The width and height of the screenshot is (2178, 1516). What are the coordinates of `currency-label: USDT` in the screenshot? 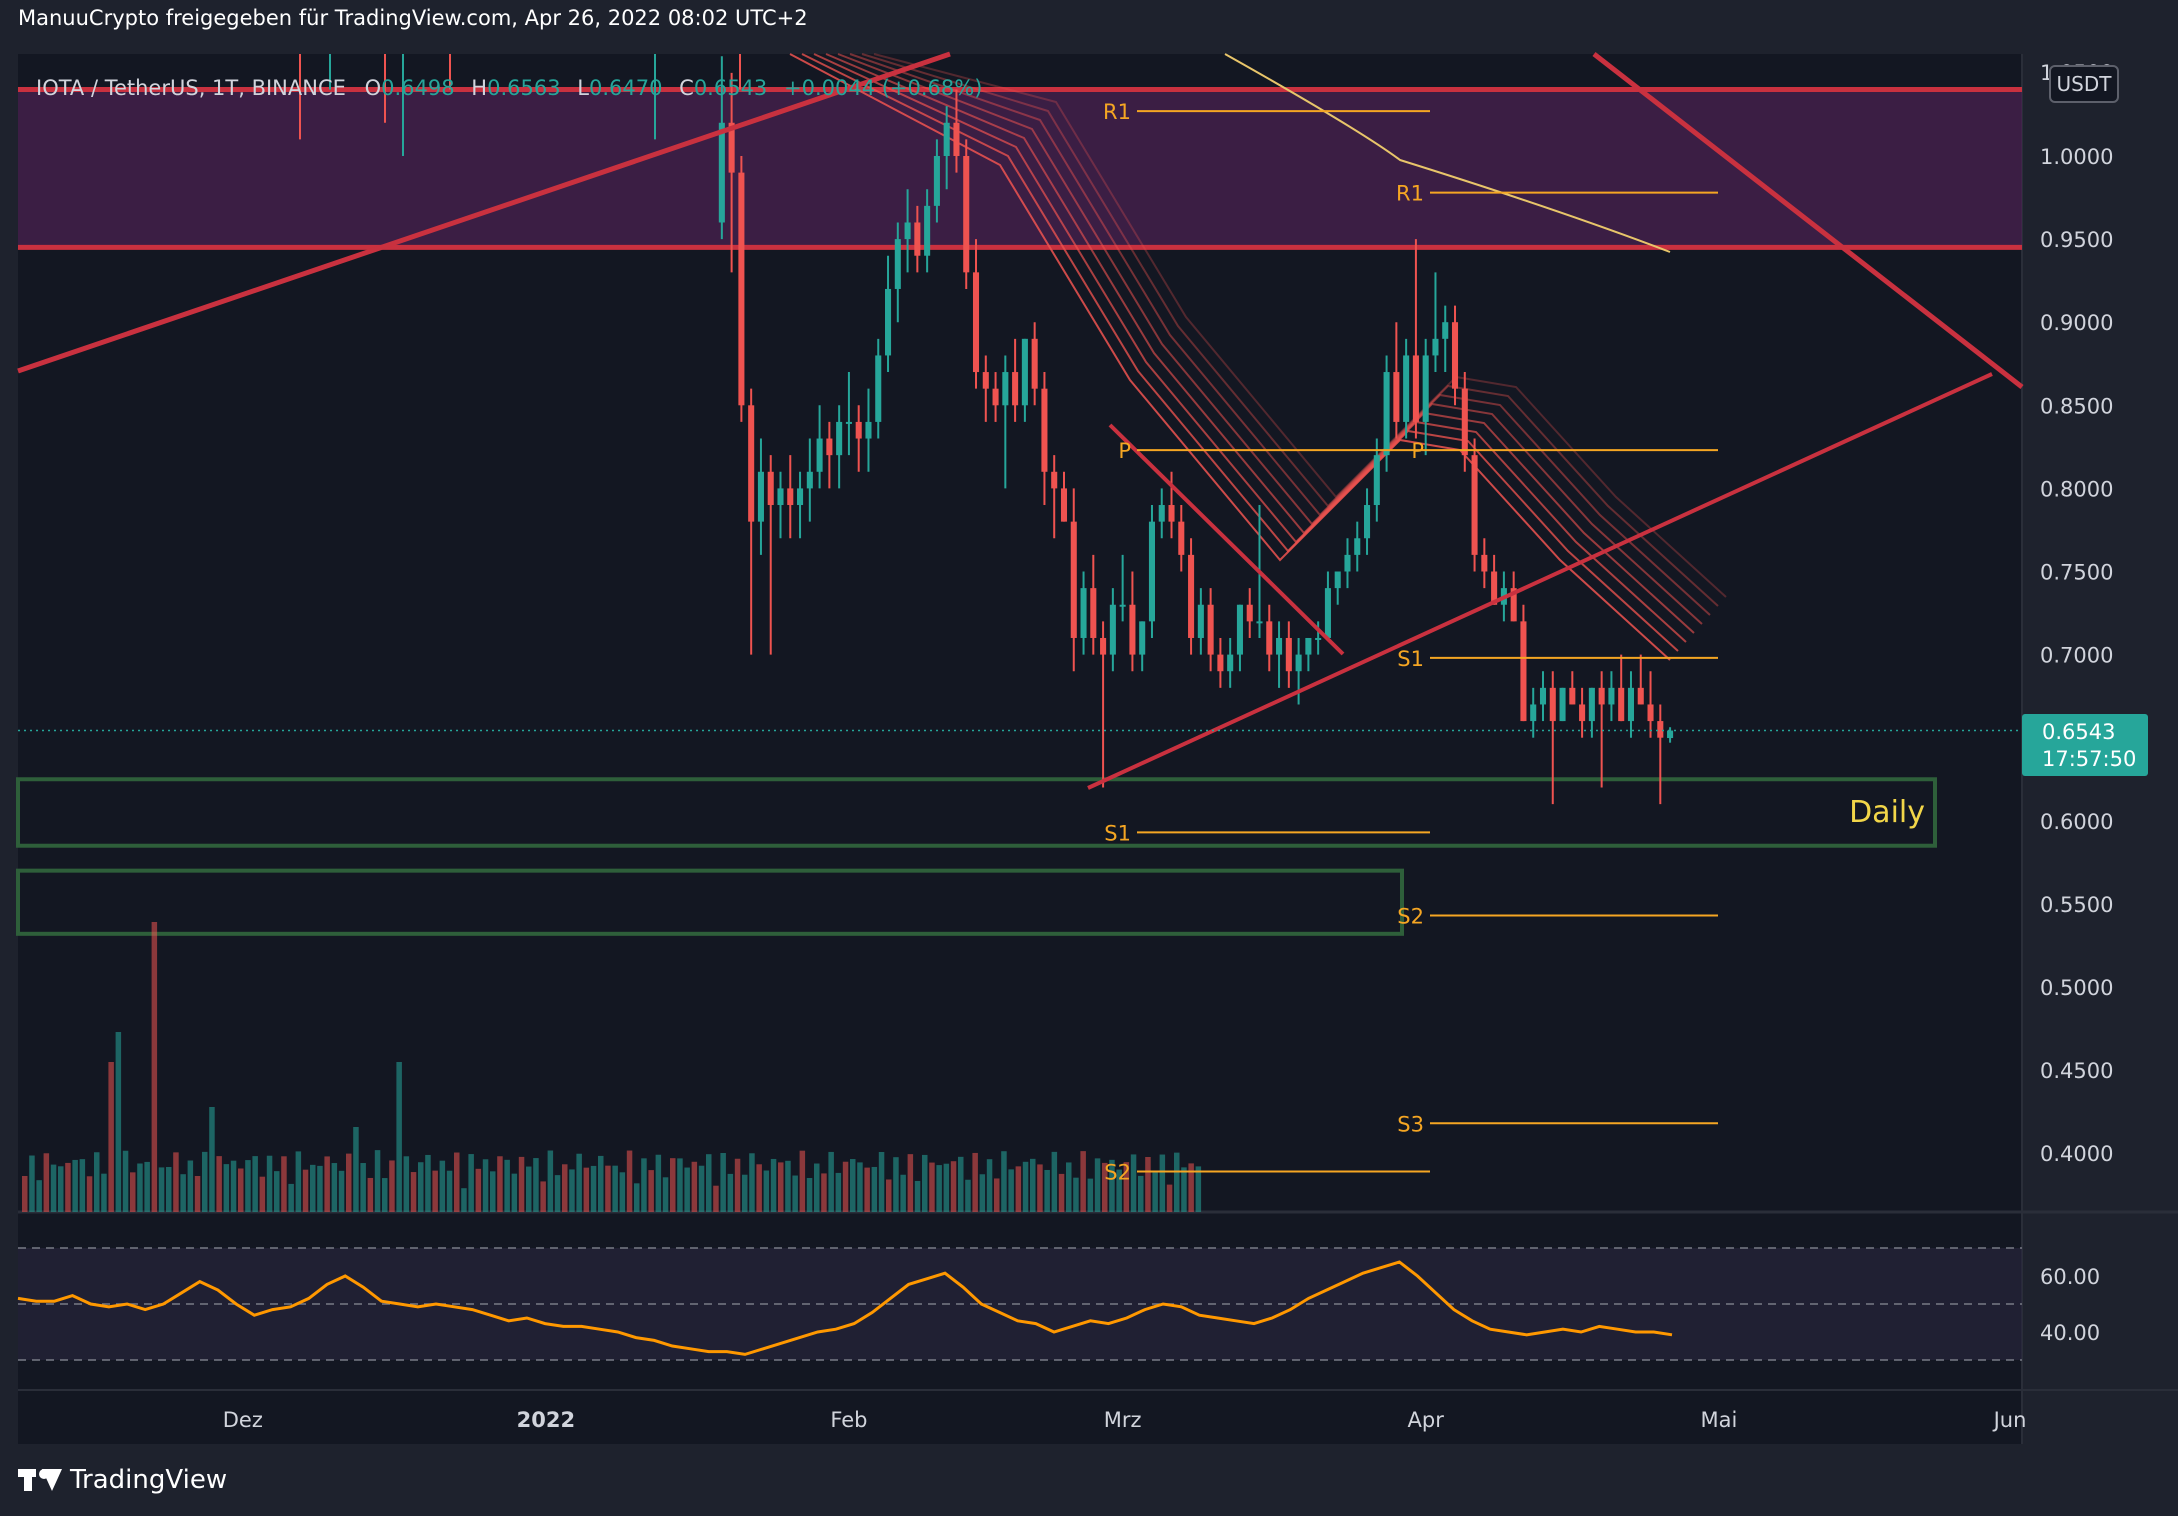 It's located at (2085, 84).